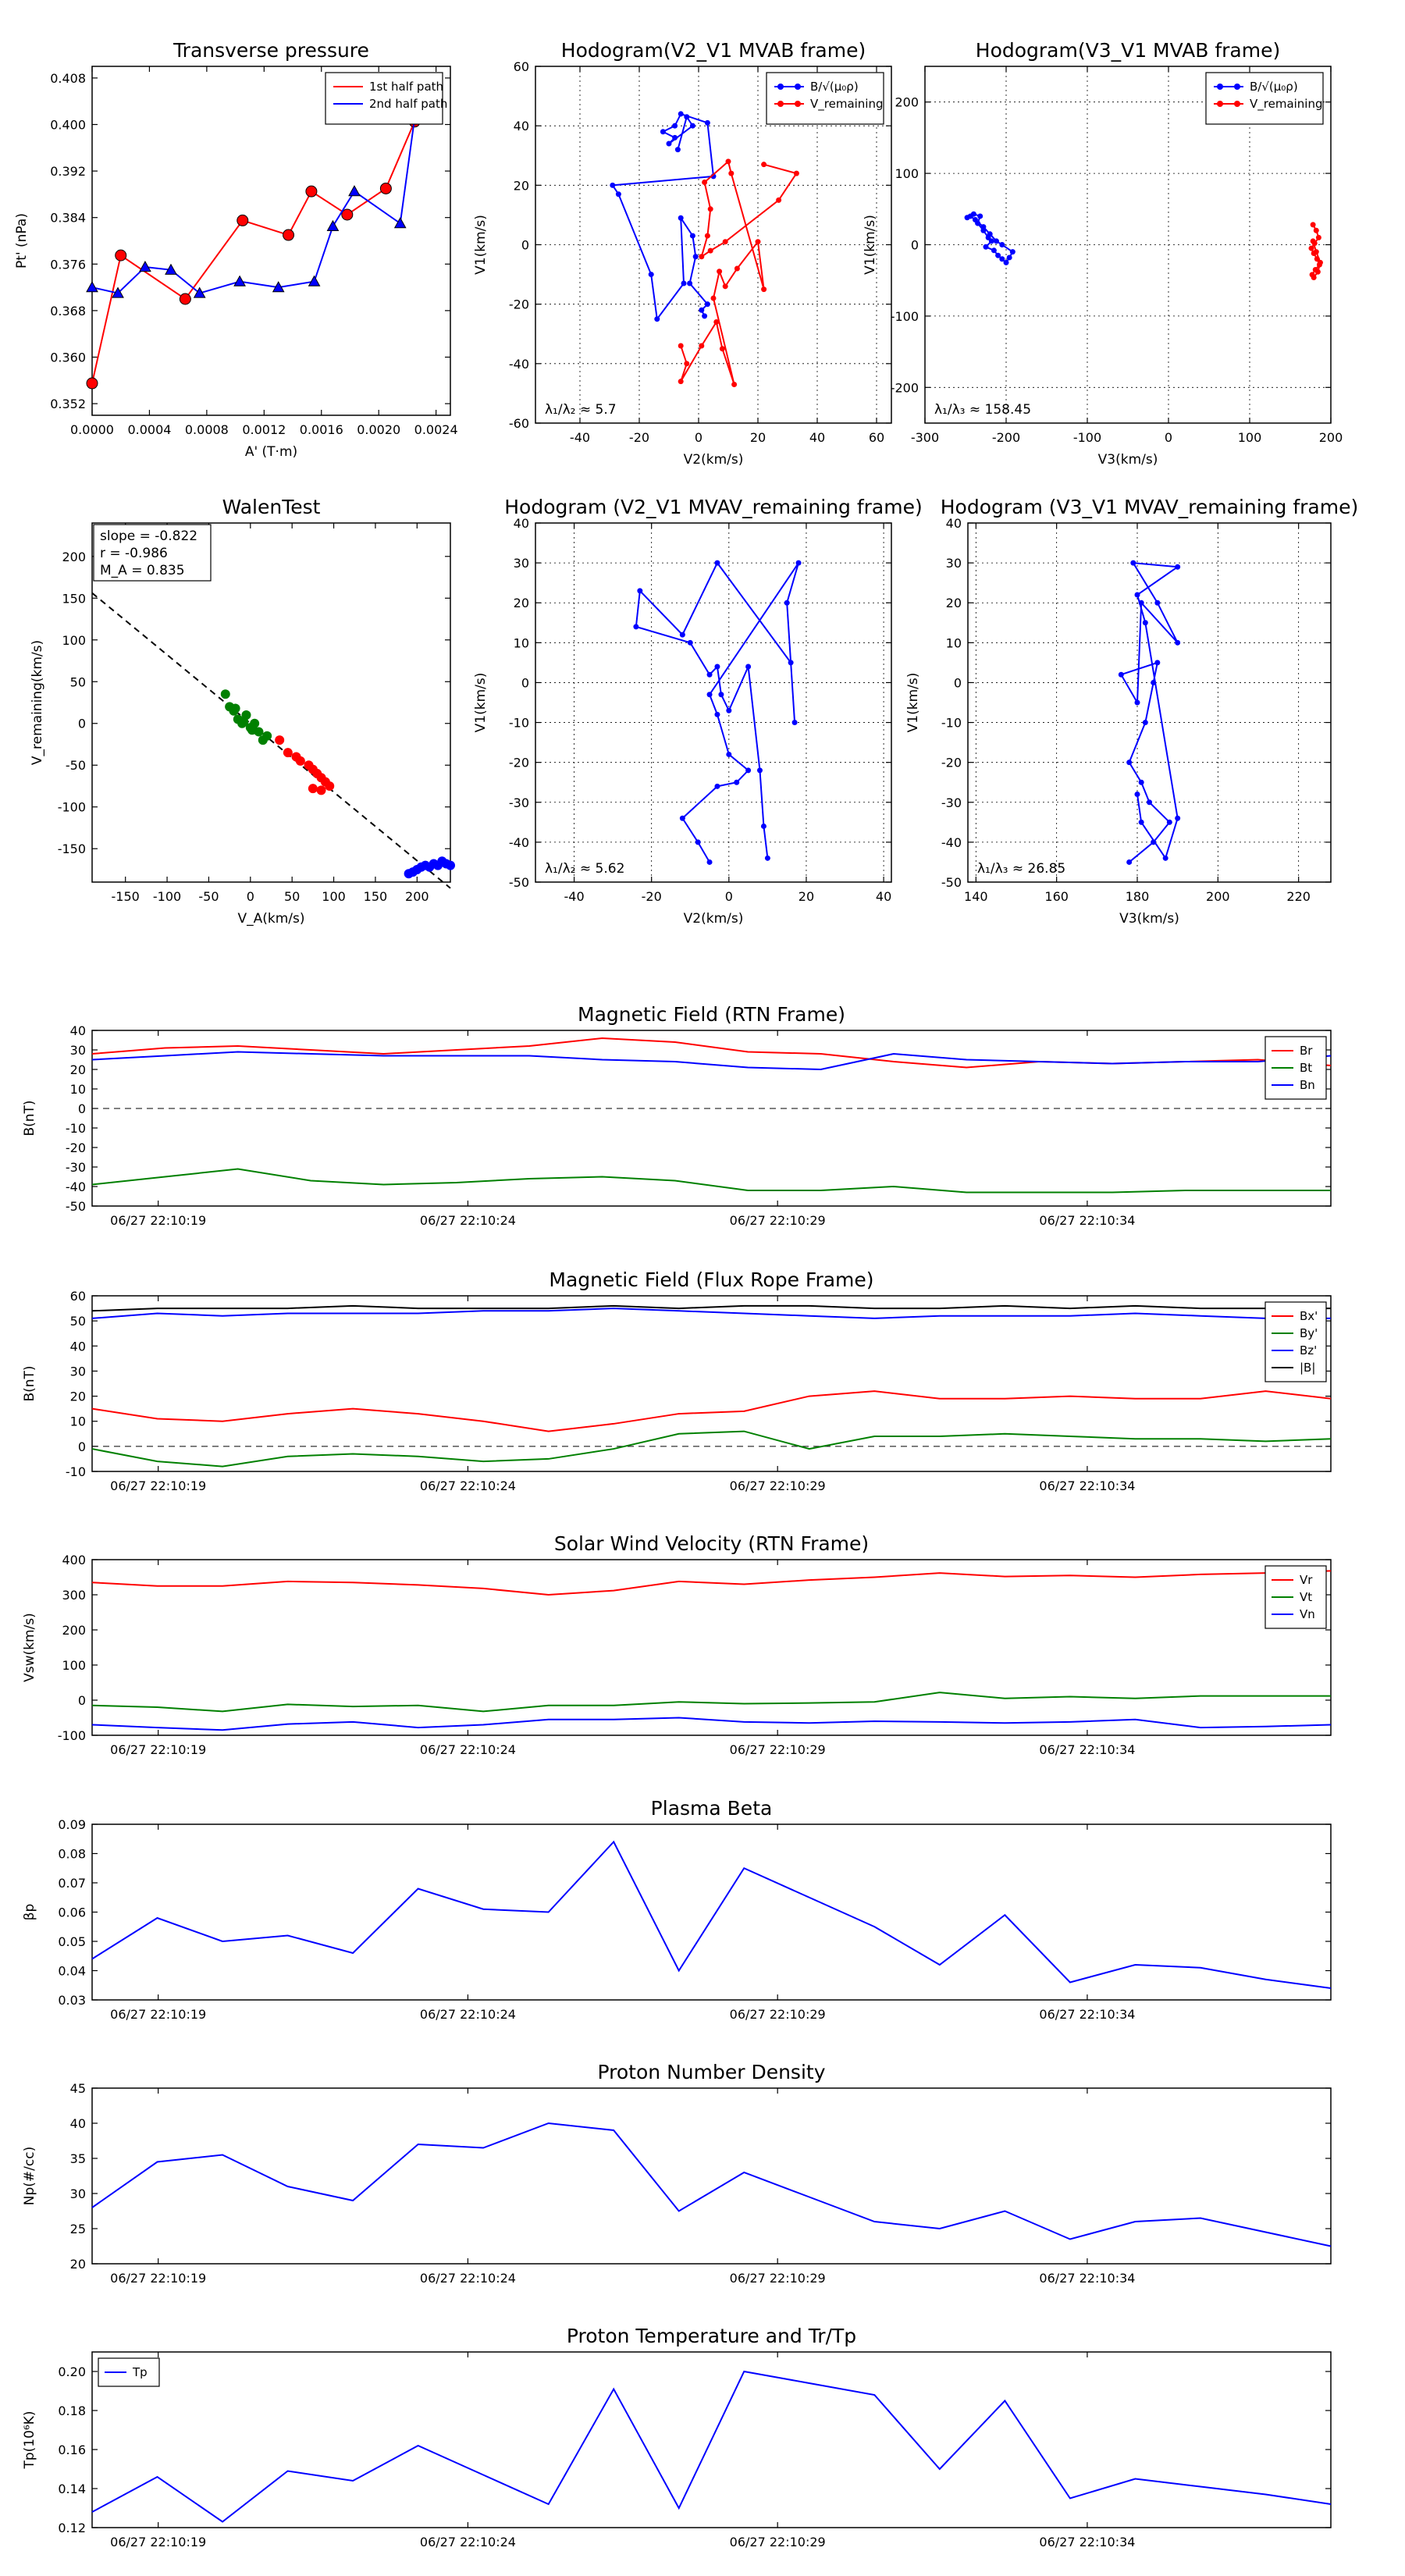 The height and width of the screenshot is (2576, 1405). Describe the element at coordinates (430, 868) in the screenshot. I see `series-blue` at that location.